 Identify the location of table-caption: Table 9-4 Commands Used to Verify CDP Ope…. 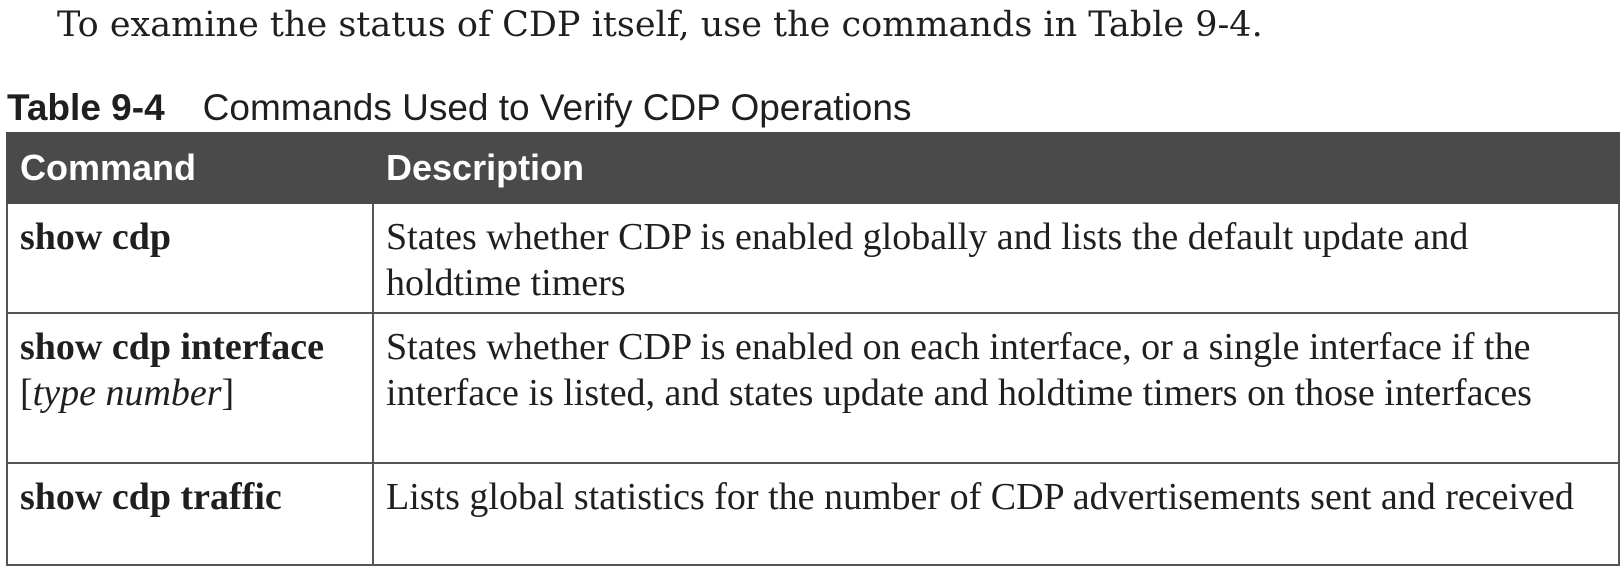
(459, 108).